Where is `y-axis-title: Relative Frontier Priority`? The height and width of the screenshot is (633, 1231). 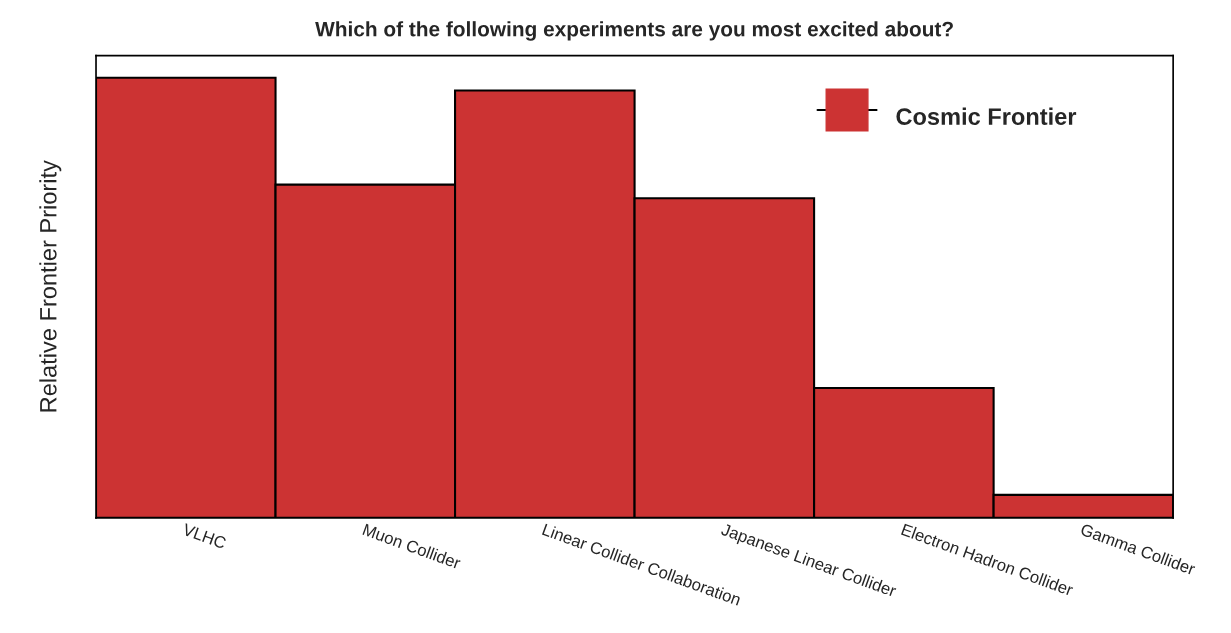
y-axis-title: Relative Frontier Priority is located at coordinates (50, 286).